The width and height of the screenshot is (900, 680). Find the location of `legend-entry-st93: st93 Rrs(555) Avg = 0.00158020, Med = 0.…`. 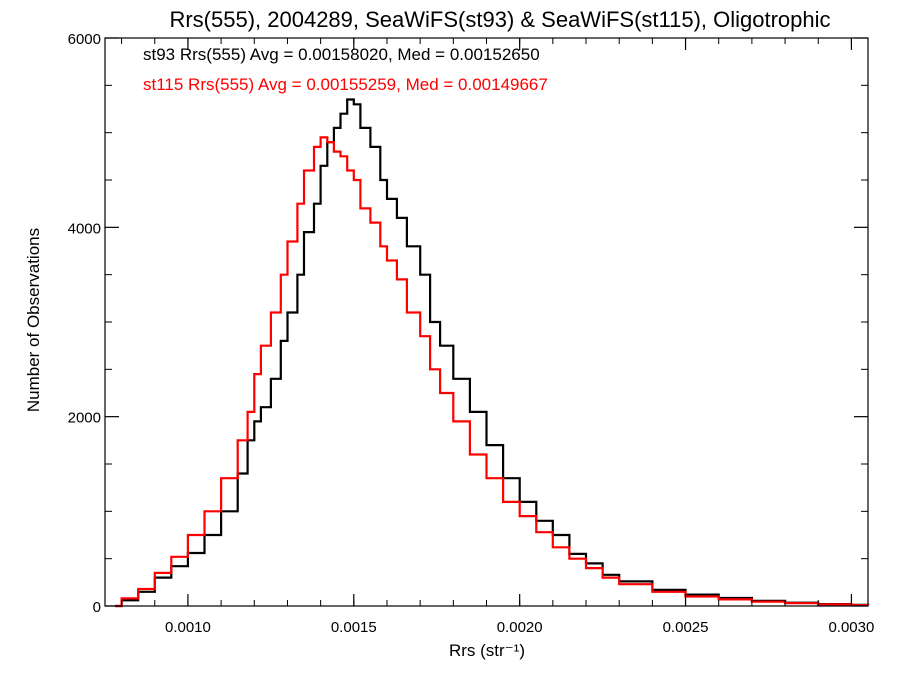

legend-entry-st93: st93 Rrs(555) Avg = 0.00158020, Med = 0.… is located at coordinates (341, 54).